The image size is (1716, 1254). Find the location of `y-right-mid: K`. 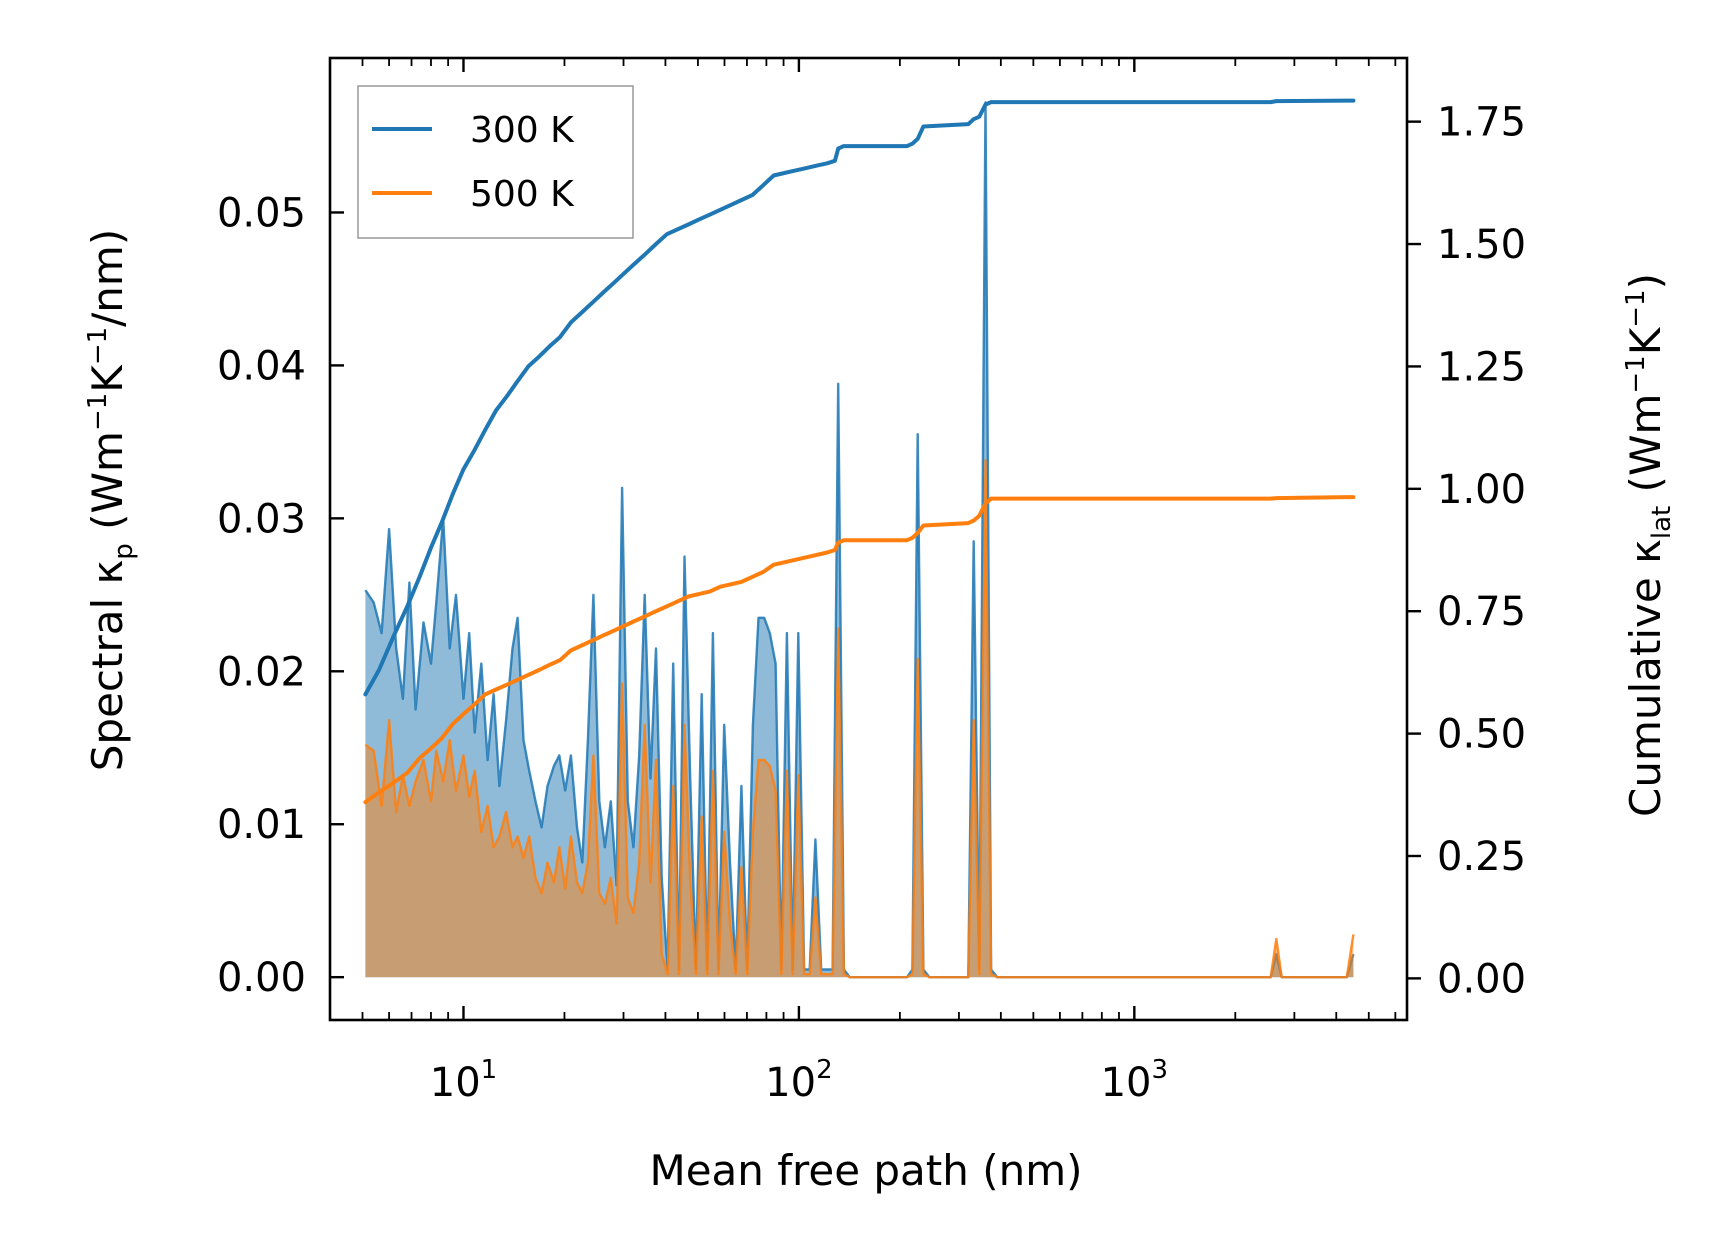

y-right-mid: K is located at coordinates (1645, 340).